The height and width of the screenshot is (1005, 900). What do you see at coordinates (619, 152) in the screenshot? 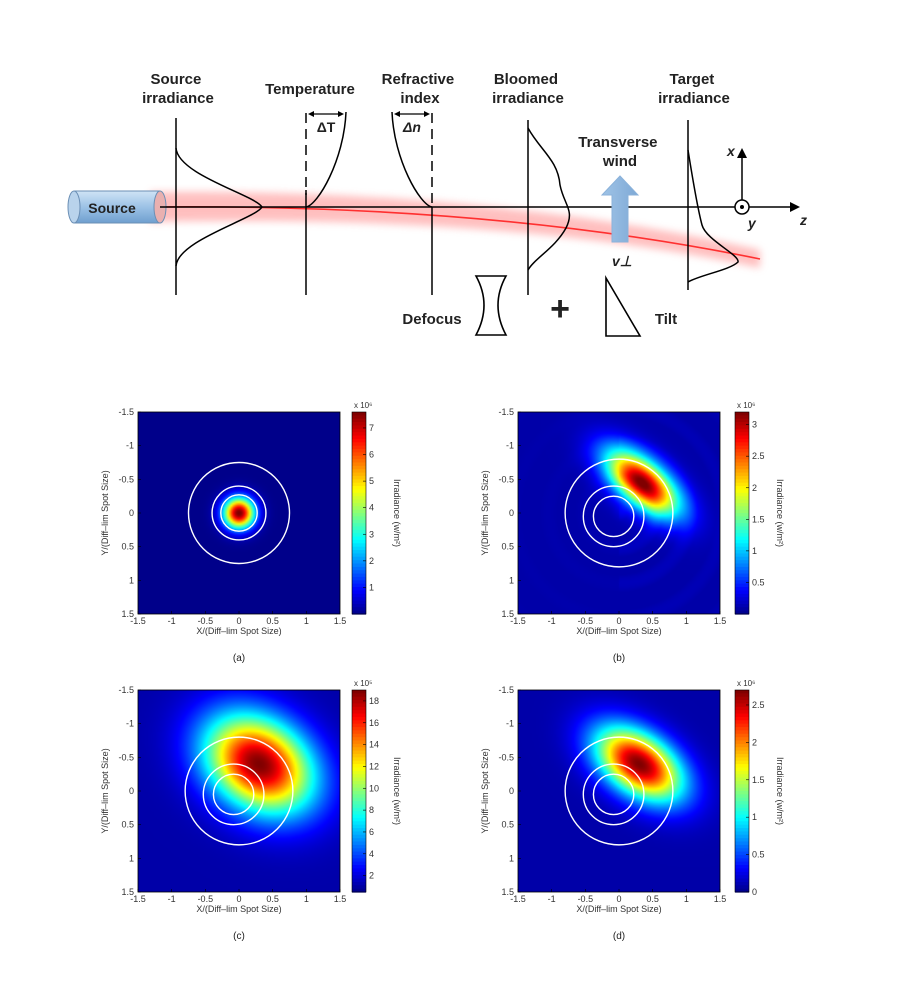
I see `transverse-wind-label: Transverse wind` at bounding box center [619, 152].